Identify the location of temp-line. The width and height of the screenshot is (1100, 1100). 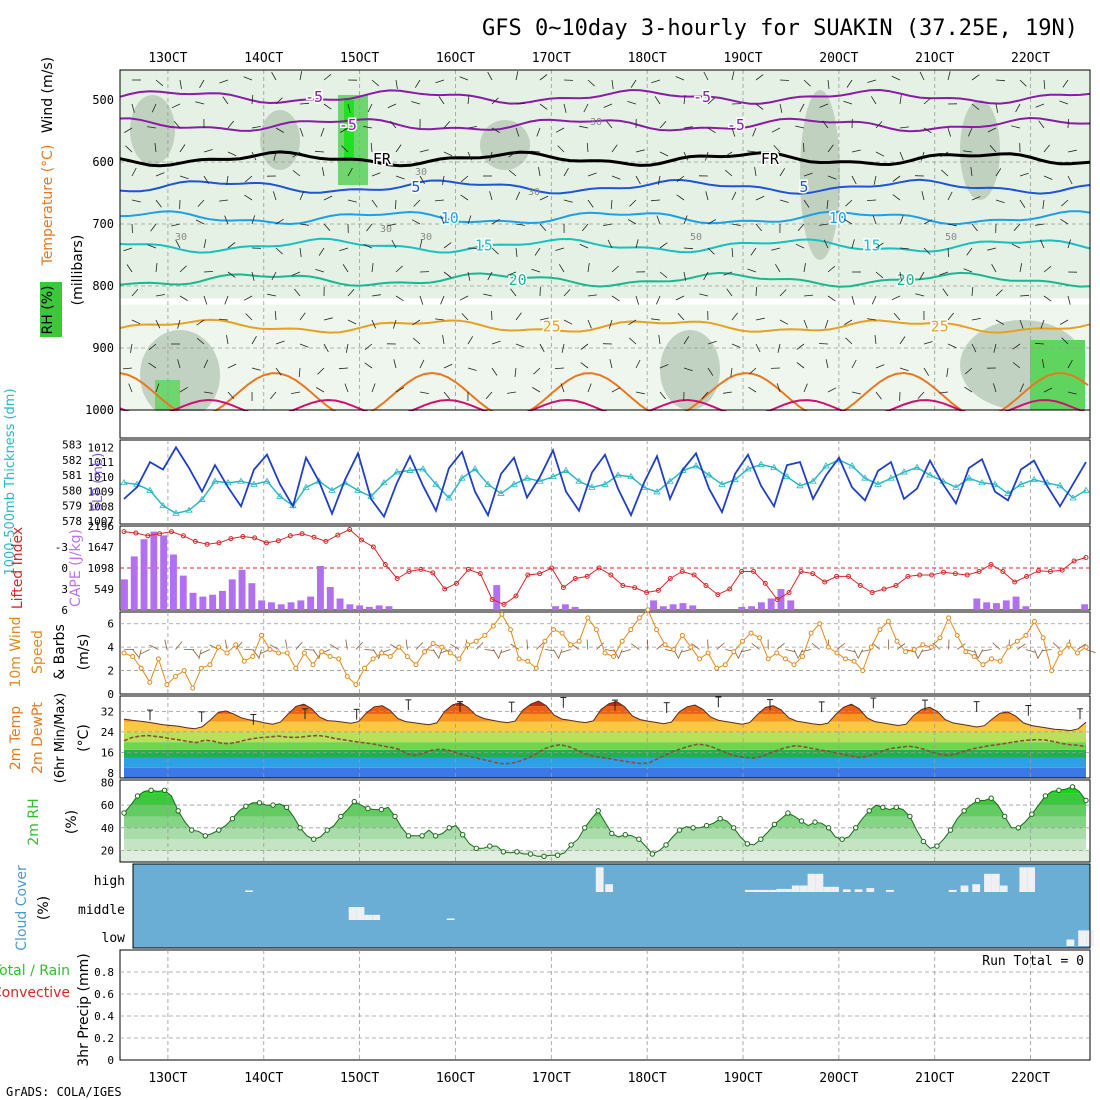
(605, 716).